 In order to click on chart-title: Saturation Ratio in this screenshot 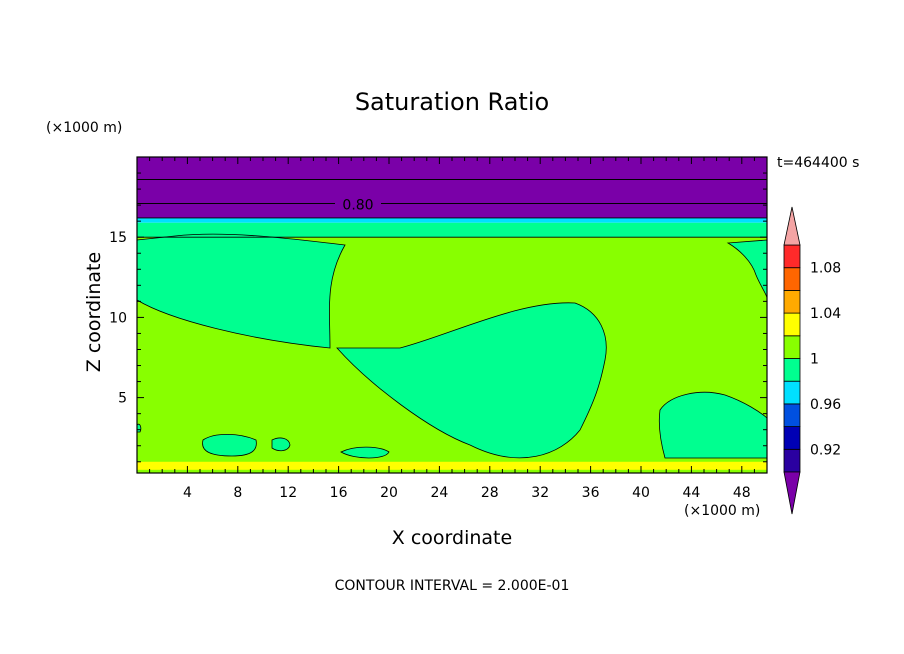, I will do `click(452, 102)`.